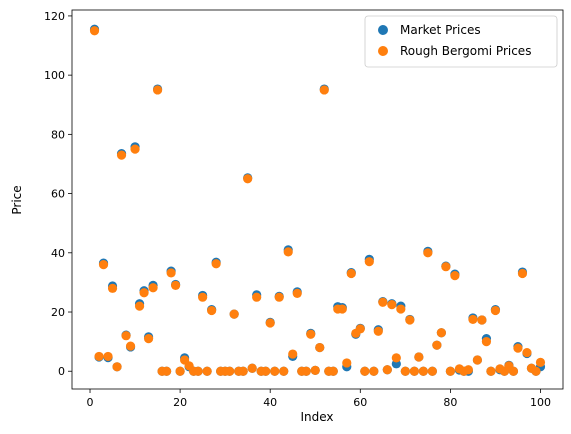 Image resolution: width=571 pixels, height=434 pixels. What do you see at coordinates (17, 199) in the screenshot?
I see `y-axis-label: Price` at bounding box center [17, 199].